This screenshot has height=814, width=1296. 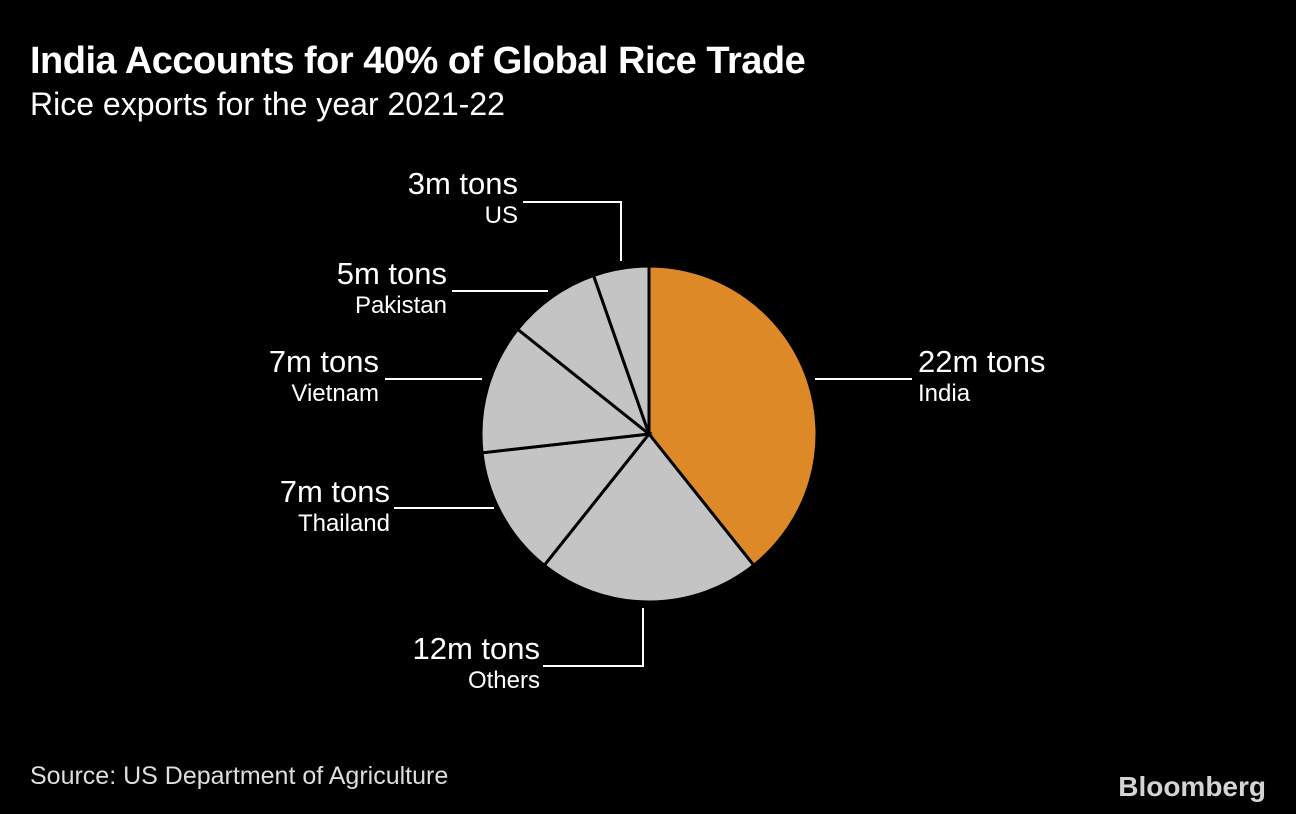 I want to click on chart-subtitle: Rice exports for the year 2021-22, so click(x=267, y=104).